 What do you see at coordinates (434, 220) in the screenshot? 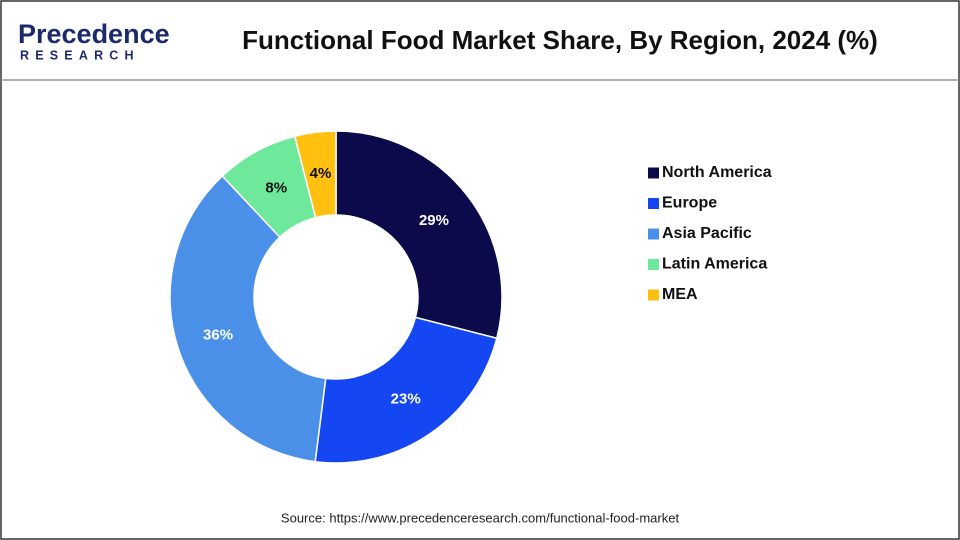
I see `data-label: 29%` at bounding box center [434, 220].